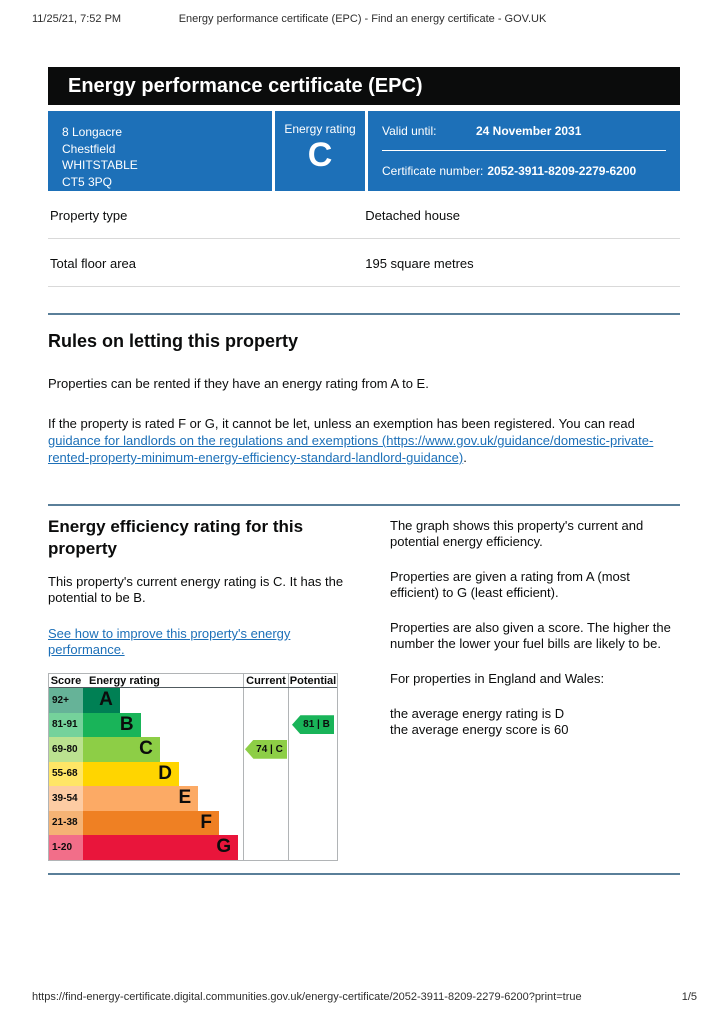 This screenshot has width=725, height=1024. I want to click on band-letter: G, so click(224, 847).